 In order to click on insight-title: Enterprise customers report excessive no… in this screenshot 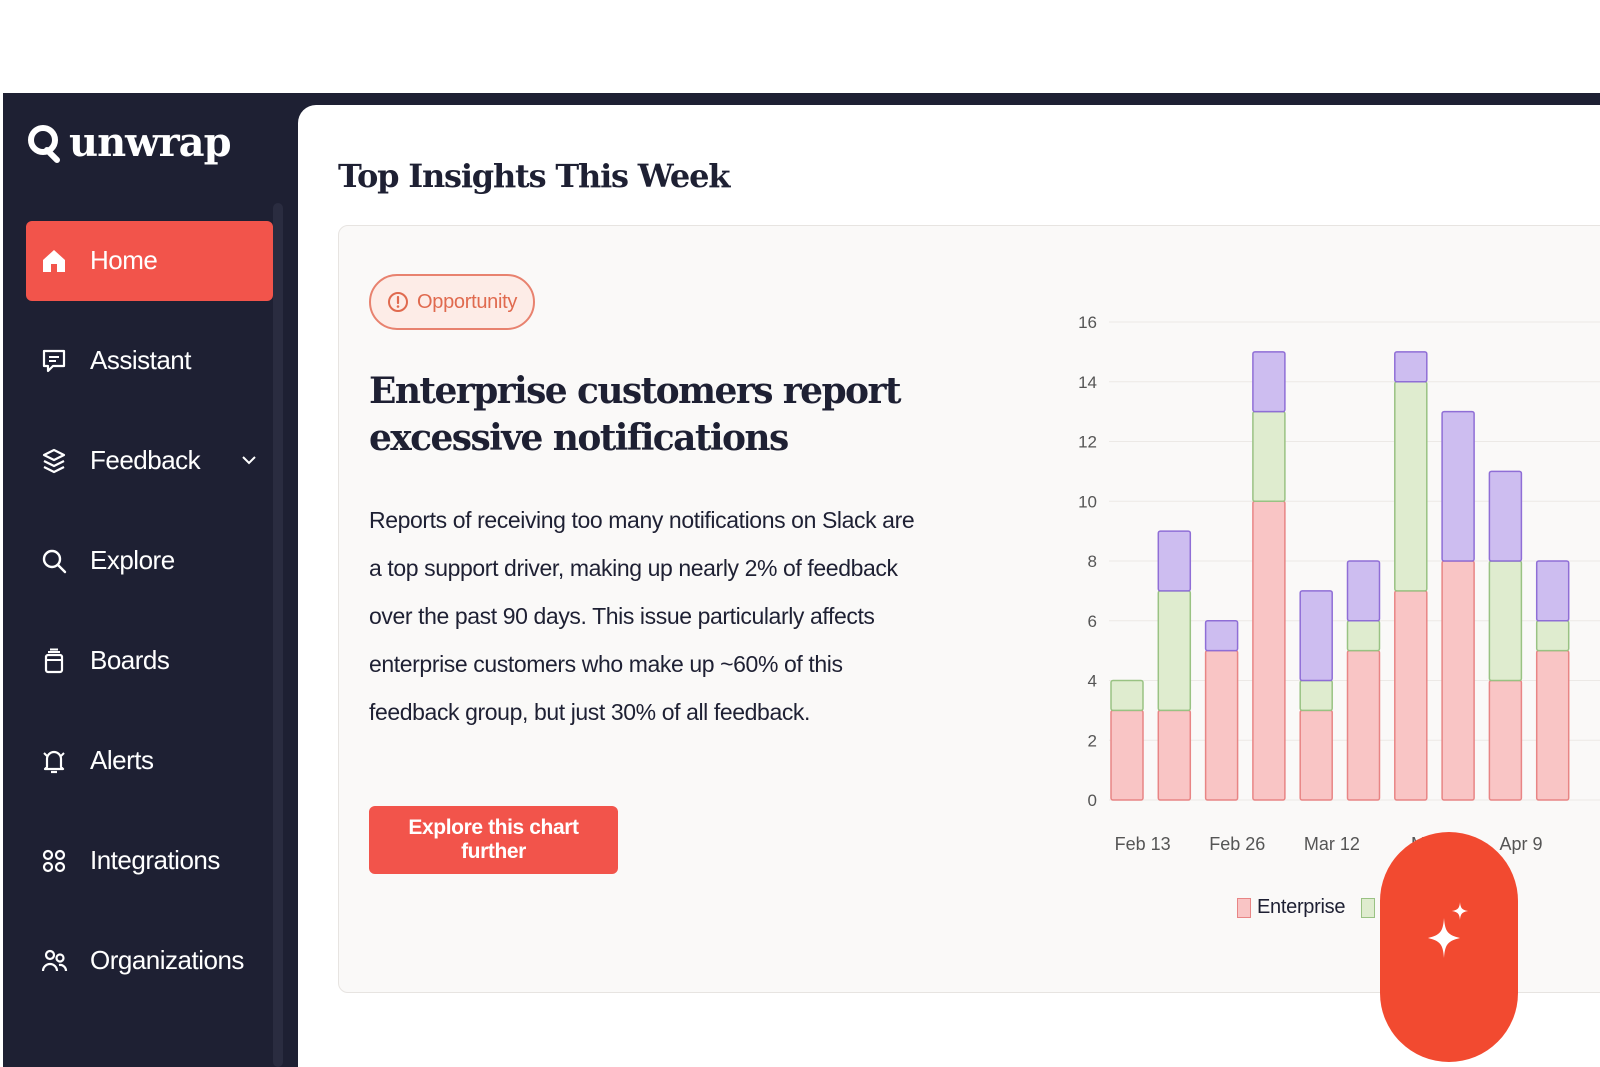, I will do `click(635, 414)`.